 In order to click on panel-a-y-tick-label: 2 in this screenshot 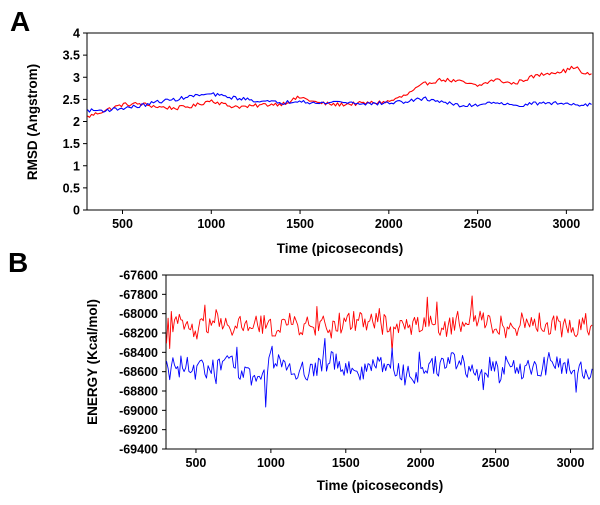, I will do `click(76, 122)`.